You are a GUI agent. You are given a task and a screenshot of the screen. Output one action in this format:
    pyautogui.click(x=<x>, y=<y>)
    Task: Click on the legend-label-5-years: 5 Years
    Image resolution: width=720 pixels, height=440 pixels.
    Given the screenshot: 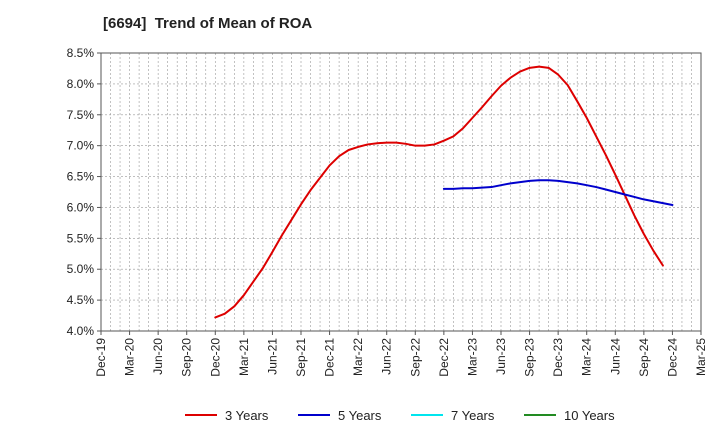 What is the action you would take?
    pyautogui.click(x=360, y=415)
    